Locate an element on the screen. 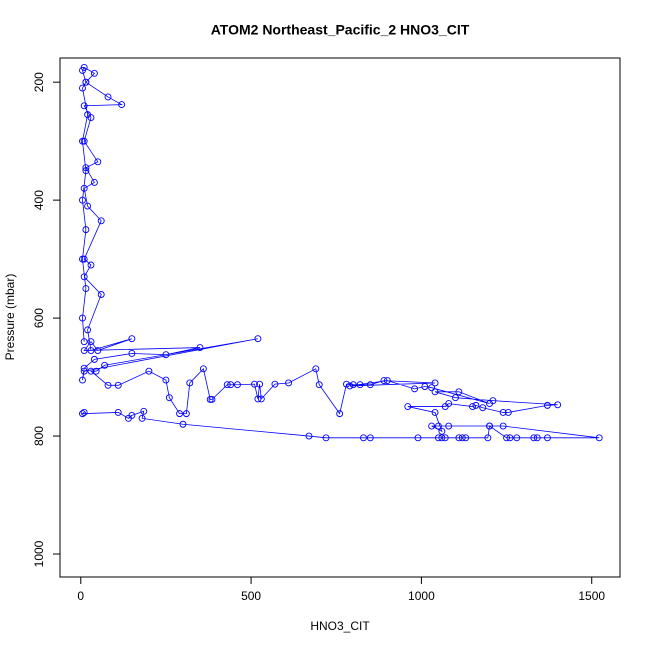  y-tick-label: 400 is located at coordinates (39, 200).